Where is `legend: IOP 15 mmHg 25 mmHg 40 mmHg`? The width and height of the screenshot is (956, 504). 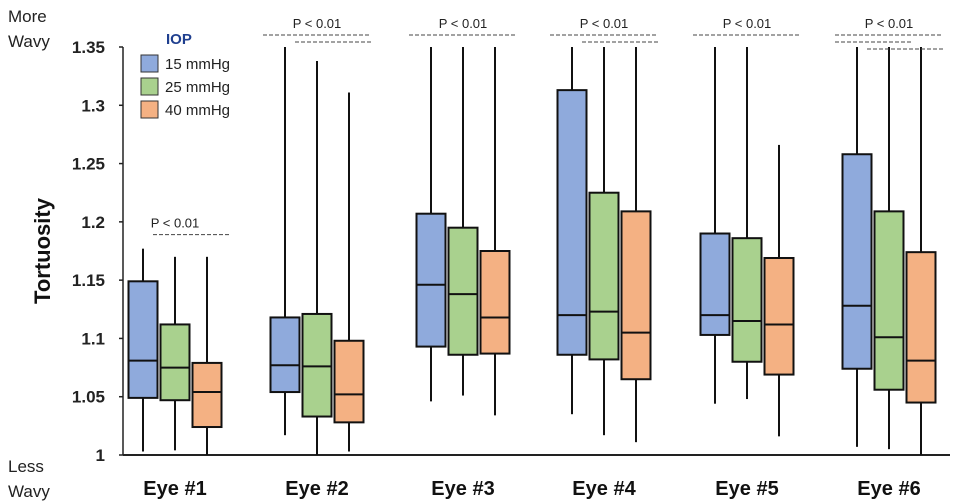
legend: IOP 15 mmHg 25 mmHg 40 mmHg is located at coordinates (185, 75).